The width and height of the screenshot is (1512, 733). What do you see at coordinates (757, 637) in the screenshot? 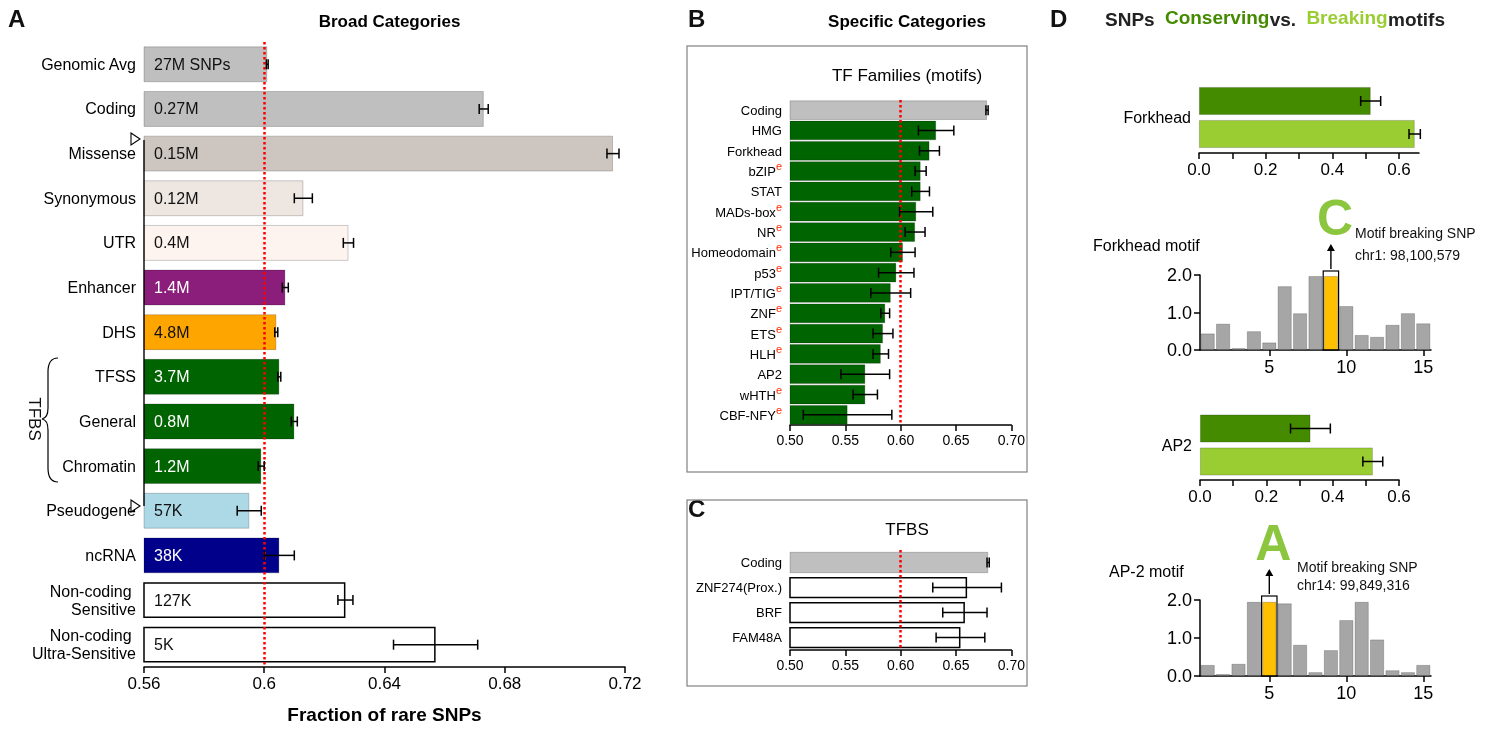
I see `y-tick-label: FAM48A` at bounding box center [757, 637].